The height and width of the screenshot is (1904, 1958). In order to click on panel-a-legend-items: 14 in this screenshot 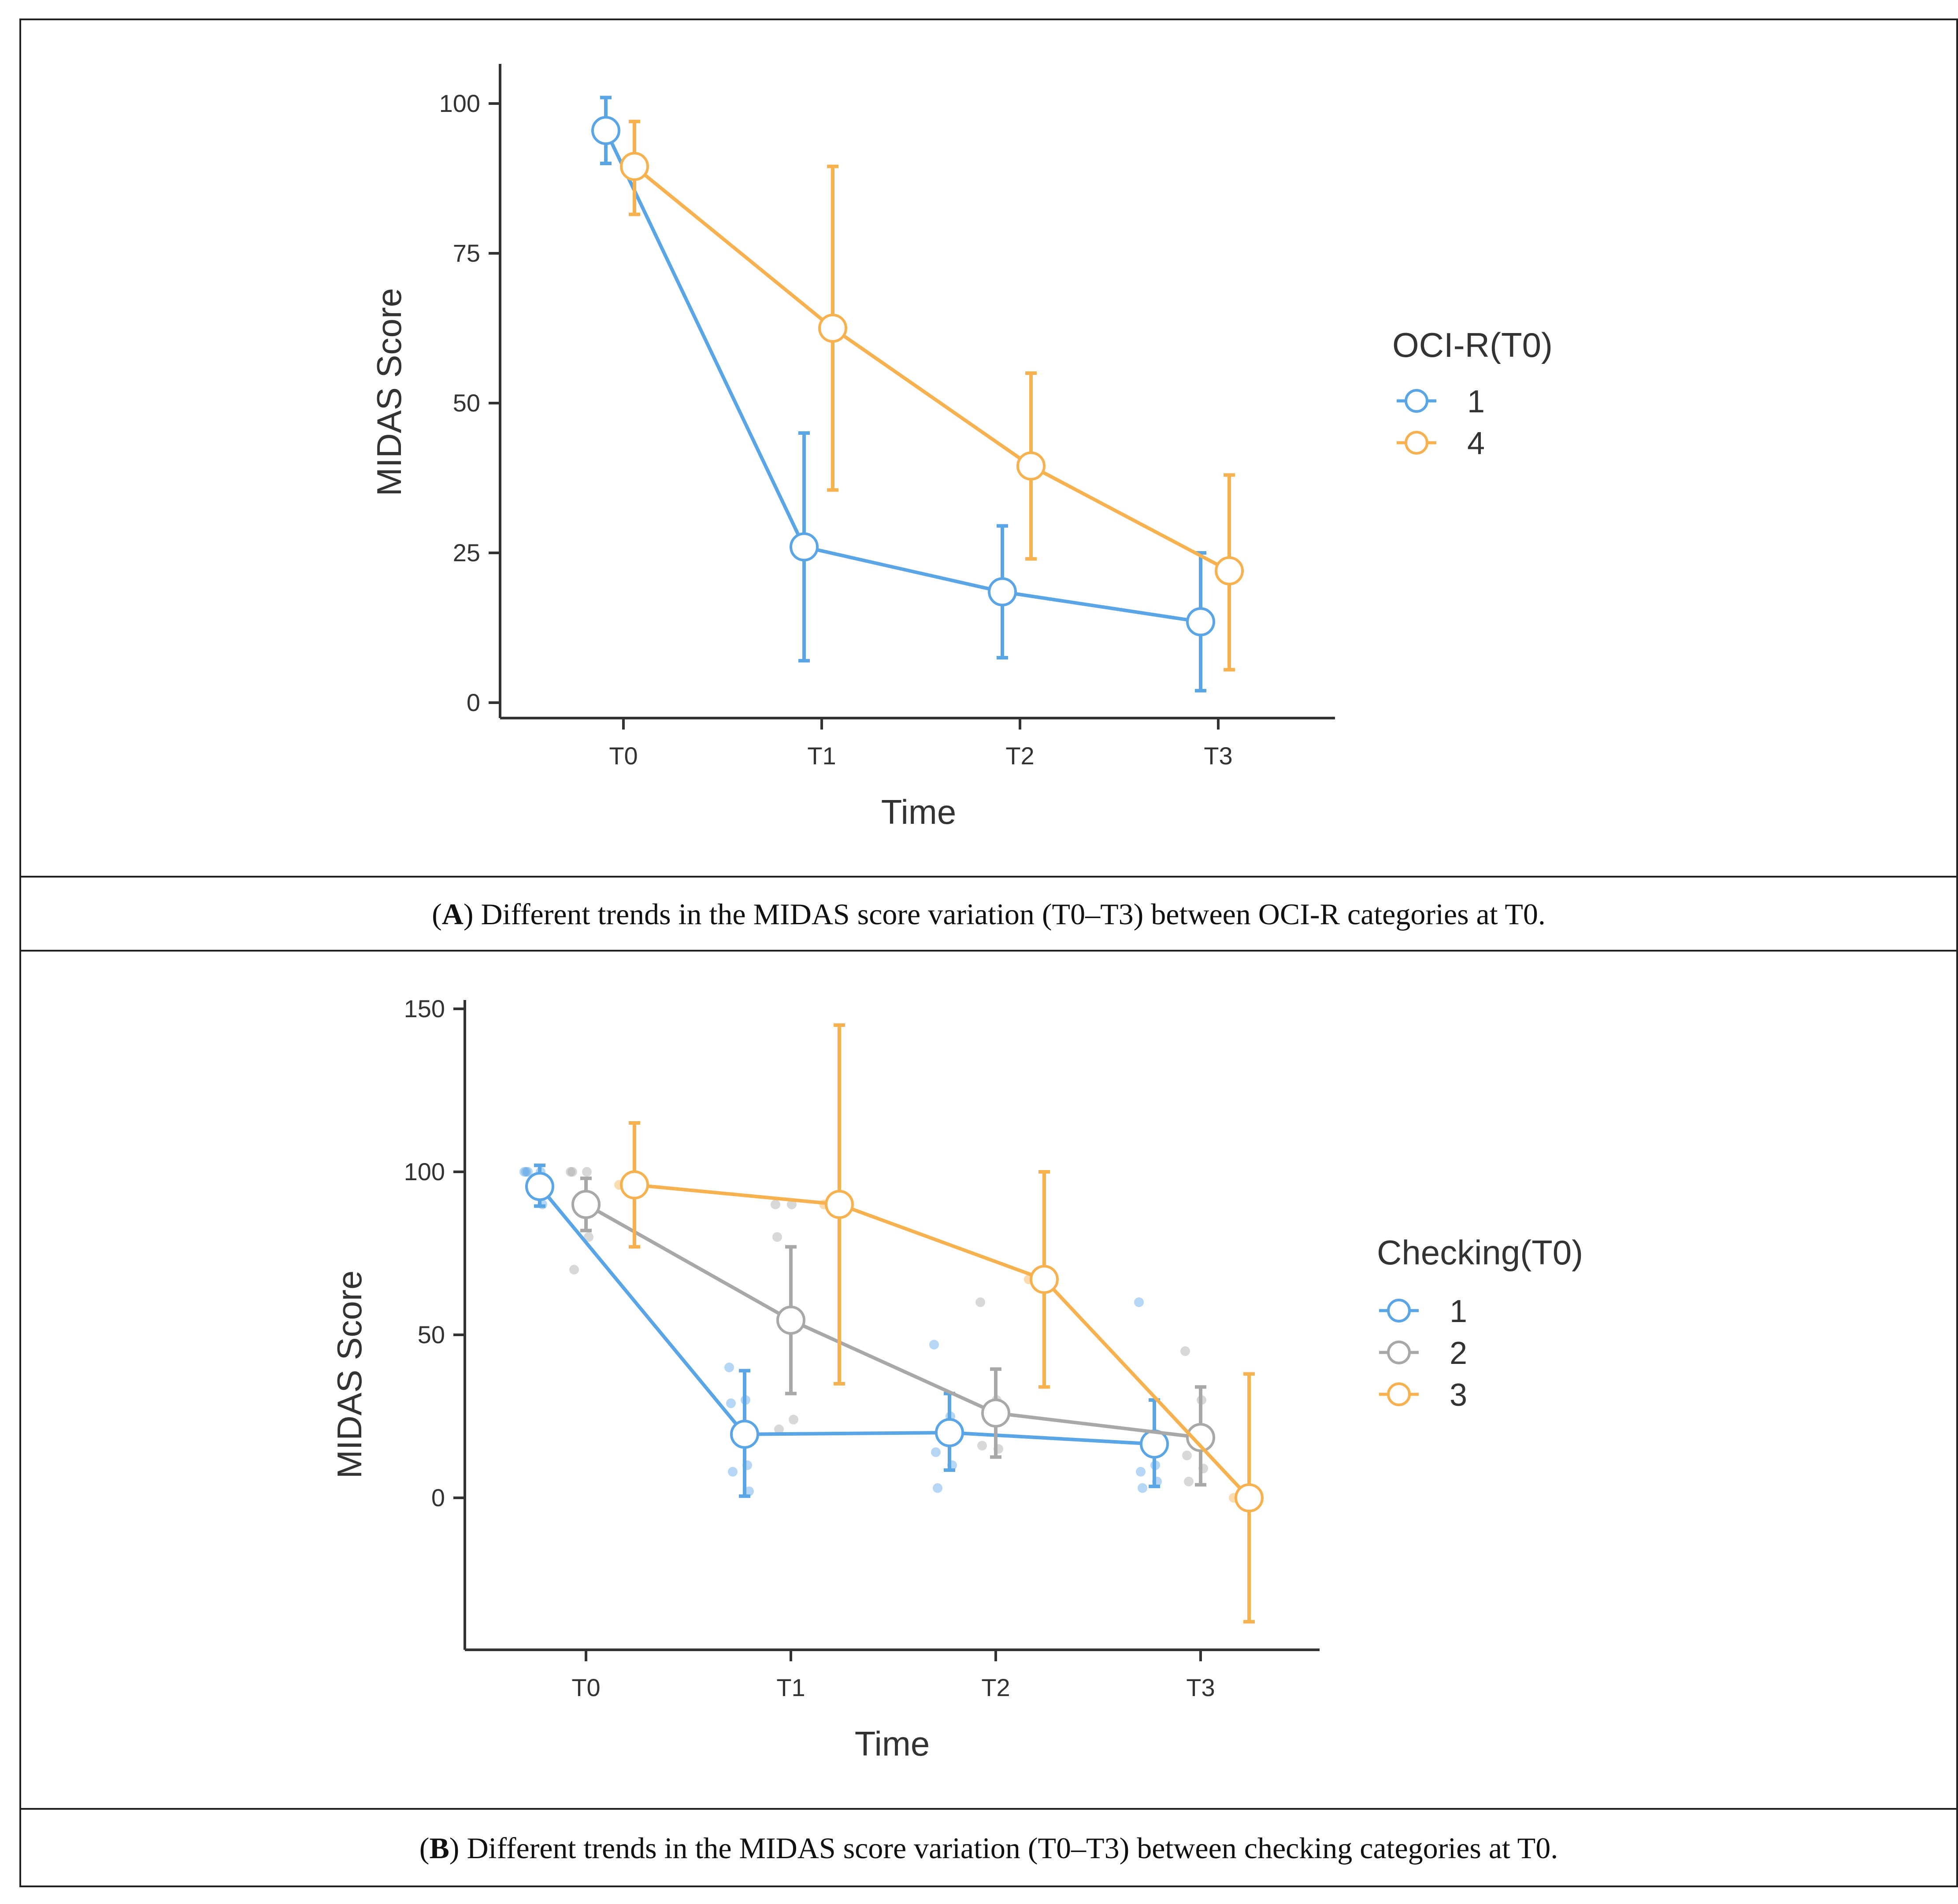, I will do `click(1441, 422)`.